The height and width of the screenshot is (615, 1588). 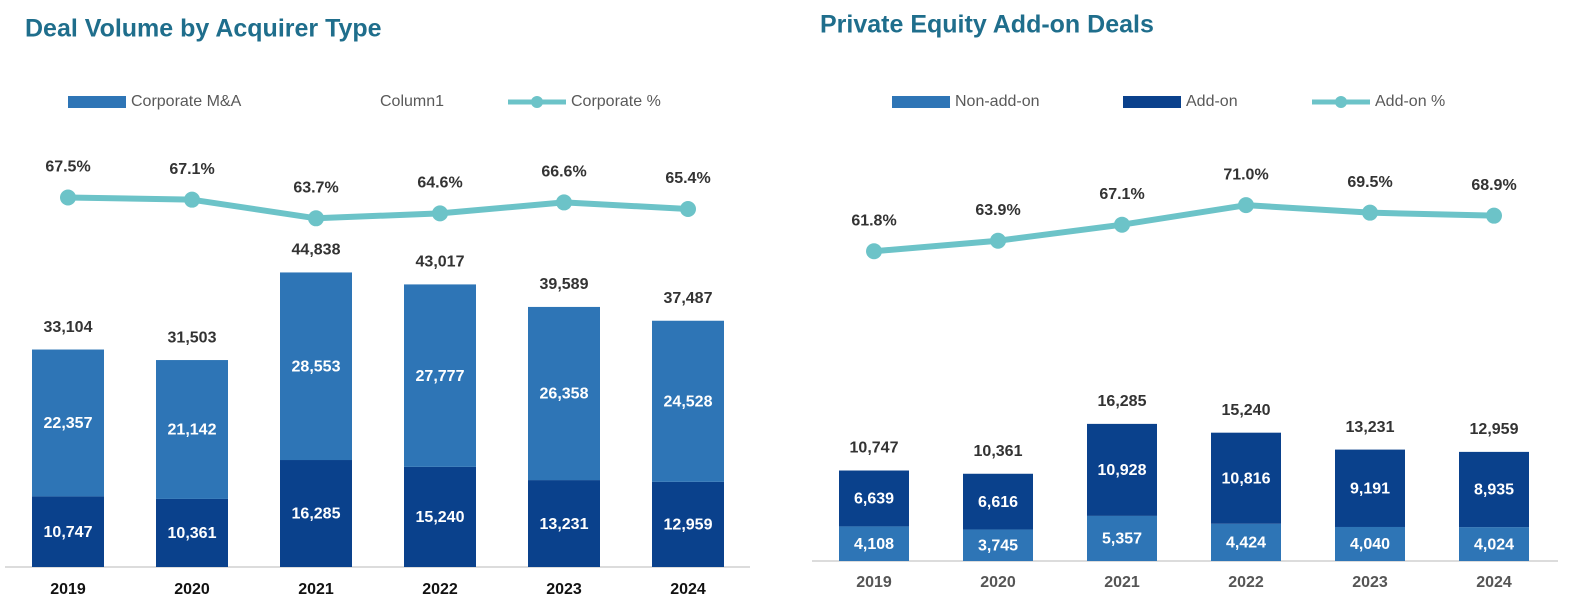 I want to click on bar-label: 28,553, so click(x=316, y=366).